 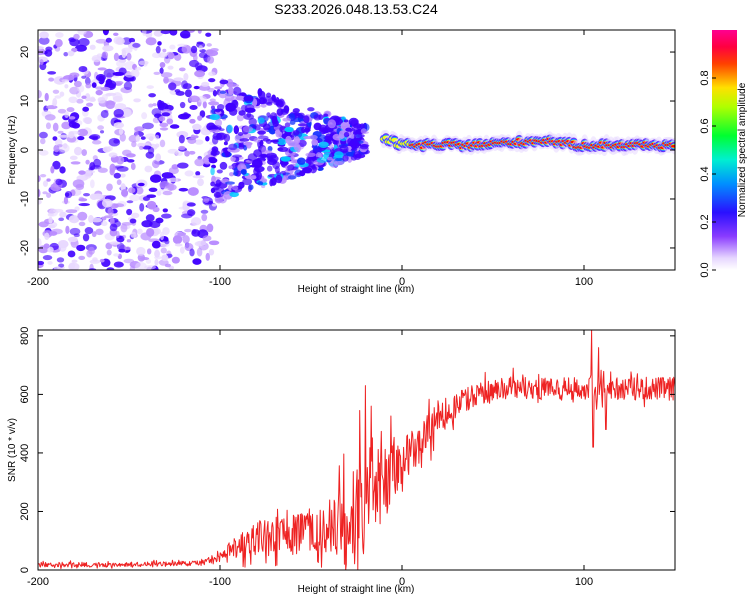 I want to click on spectrogram-x-label: Height of straight line (km), so click(x=356, y=289).